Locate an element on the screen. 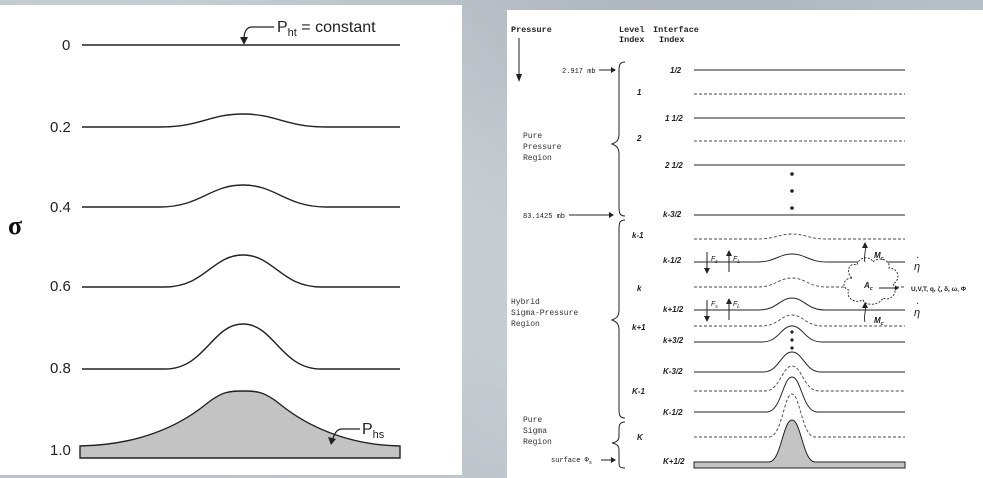  region-hybrid-label: Hybrid is located at coordinates (525, 302).